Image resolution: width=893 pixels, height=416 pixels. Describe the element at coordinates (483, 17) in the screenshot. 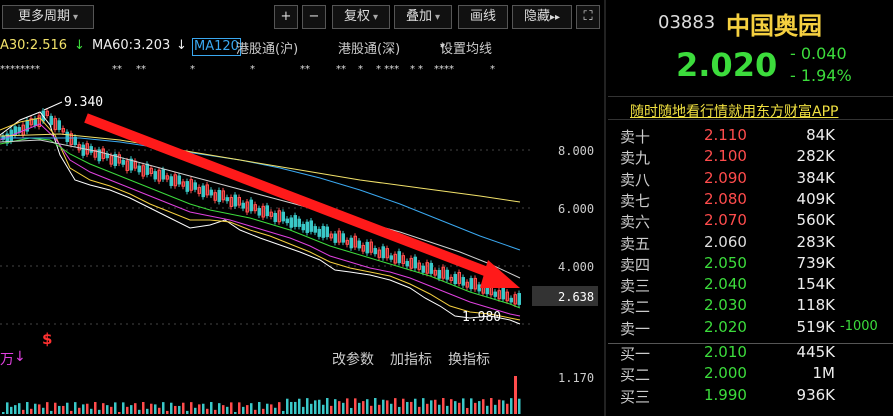

I see `draw-button: 画线` at that location.